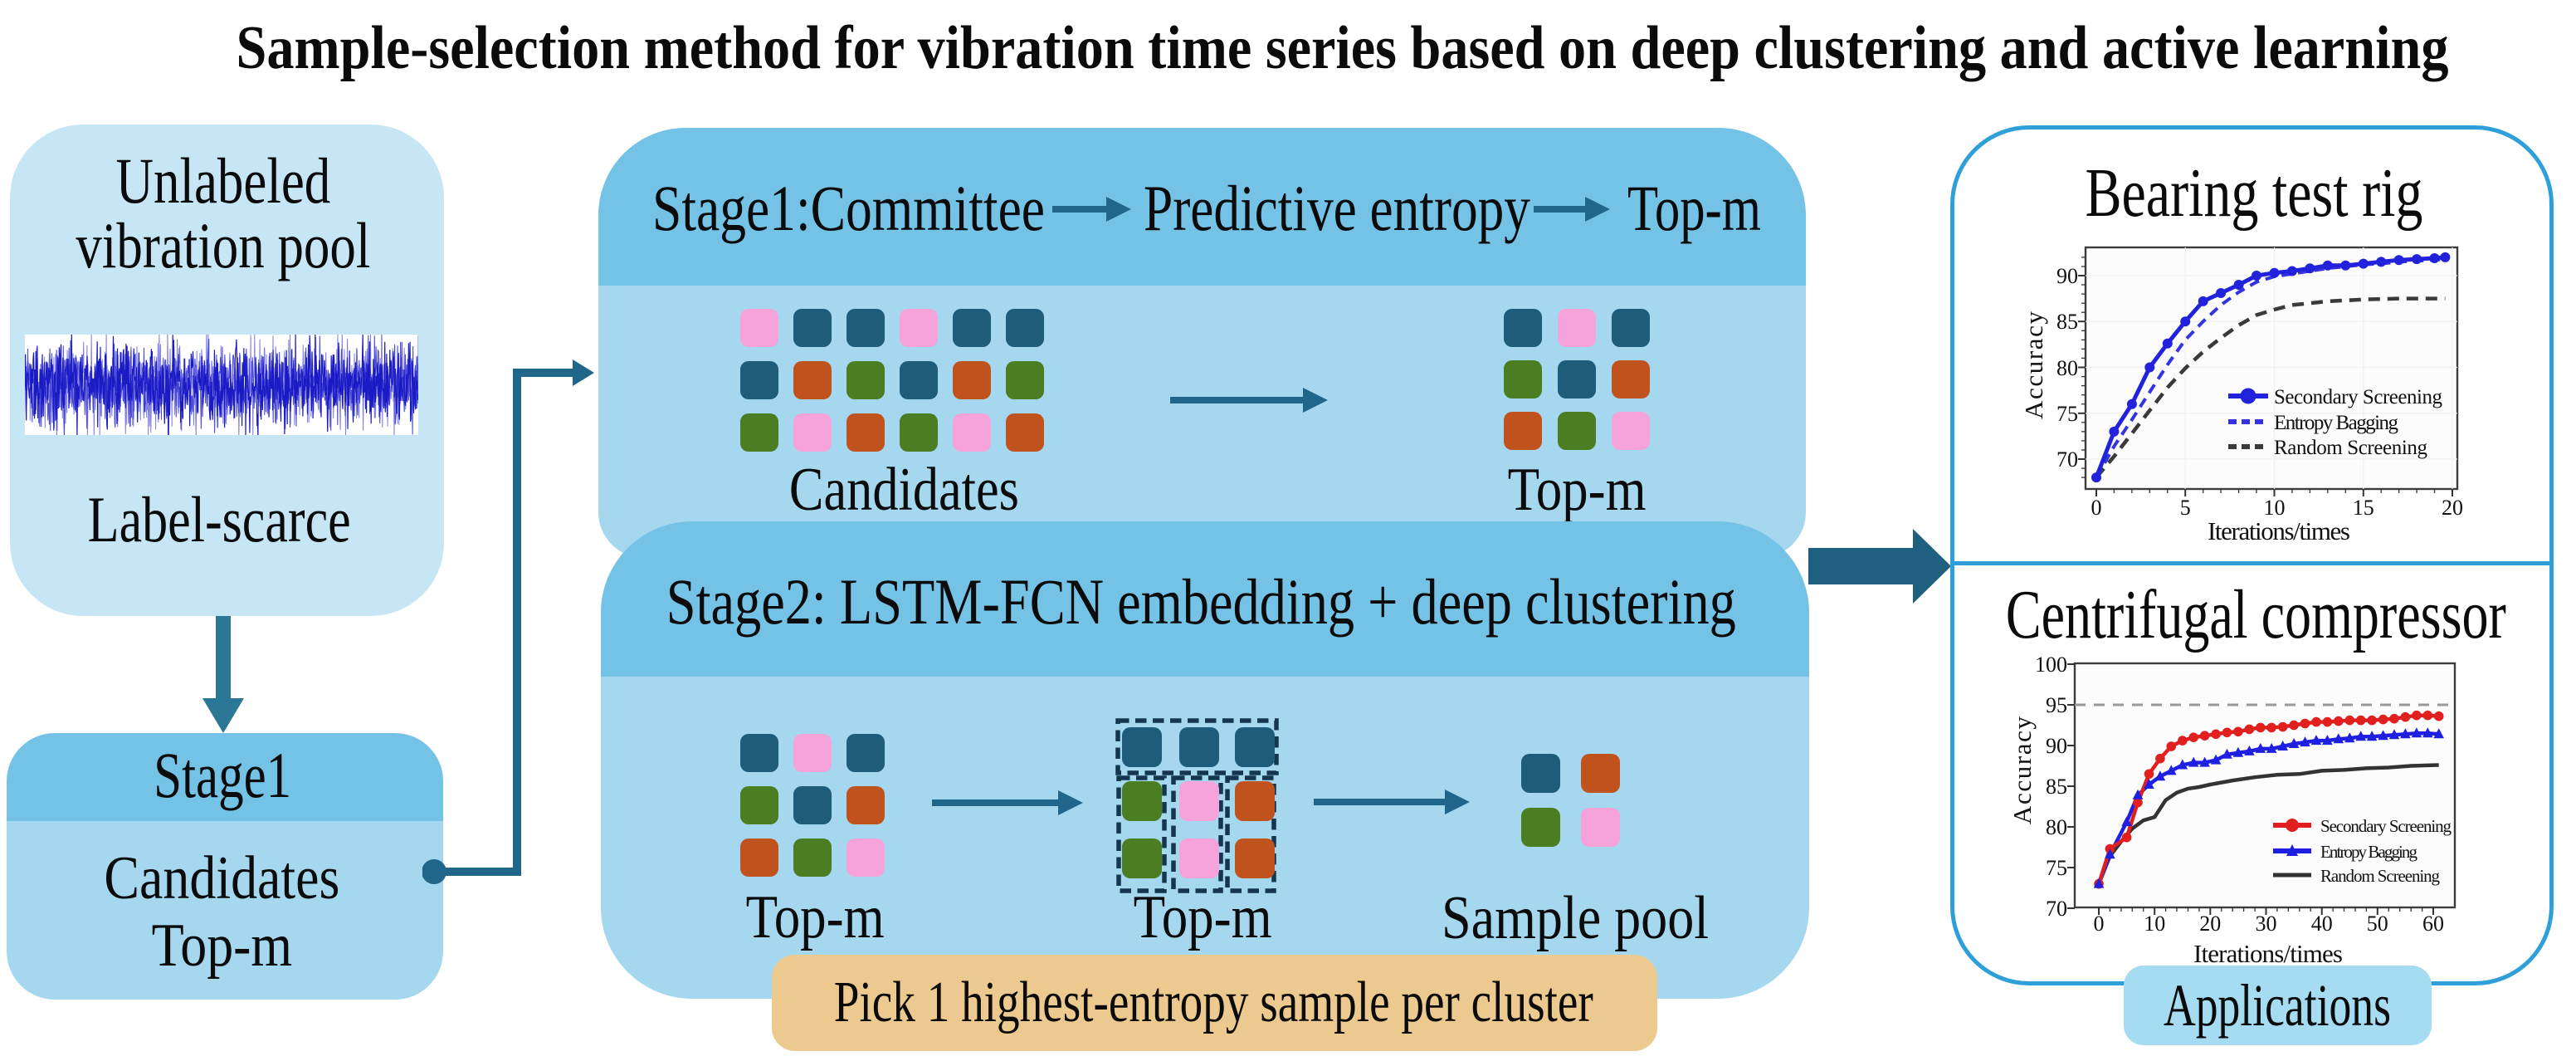 This screenshot has width=2576, height=1061. What do you see at coordinates (2051, 665) in the screenshot?
I see `svg-text: 100` at bounding box center [2051, 665].